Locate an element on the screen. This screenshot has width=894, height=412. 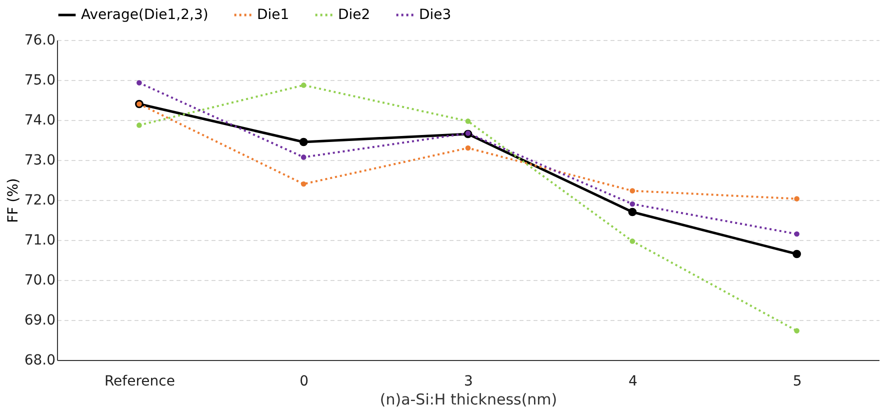
legend-label: Die2 is located at coordinates (354, 15).